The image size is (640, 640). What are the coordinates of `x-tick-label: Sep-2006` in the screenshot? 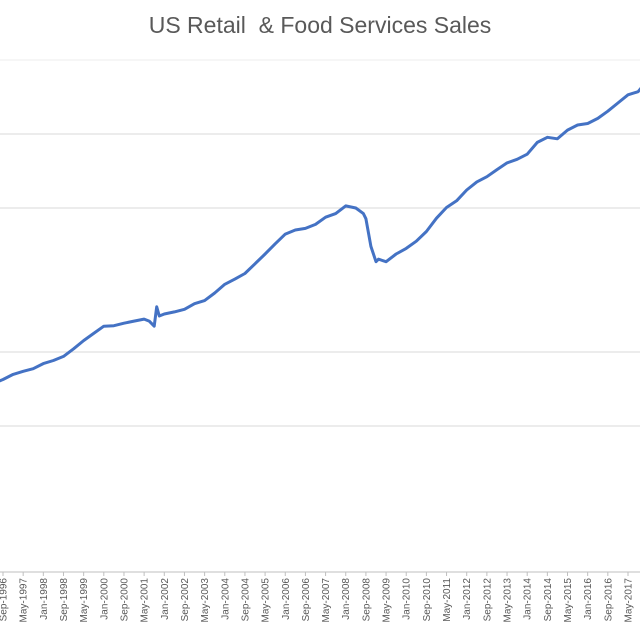 It's located at (306, 600).